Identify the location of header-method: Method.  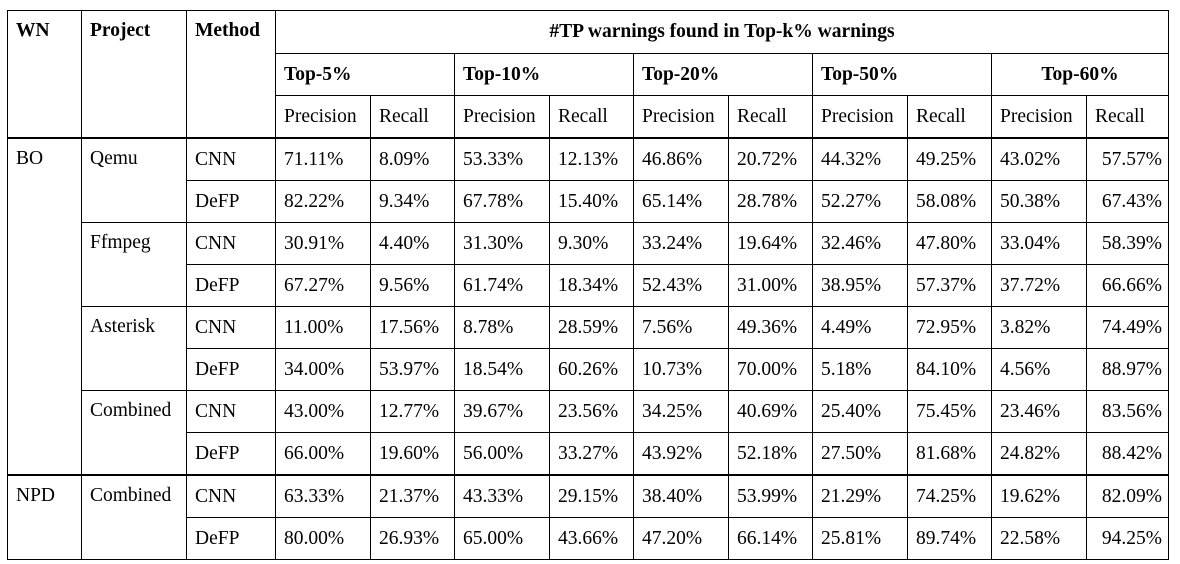
(231, 74).